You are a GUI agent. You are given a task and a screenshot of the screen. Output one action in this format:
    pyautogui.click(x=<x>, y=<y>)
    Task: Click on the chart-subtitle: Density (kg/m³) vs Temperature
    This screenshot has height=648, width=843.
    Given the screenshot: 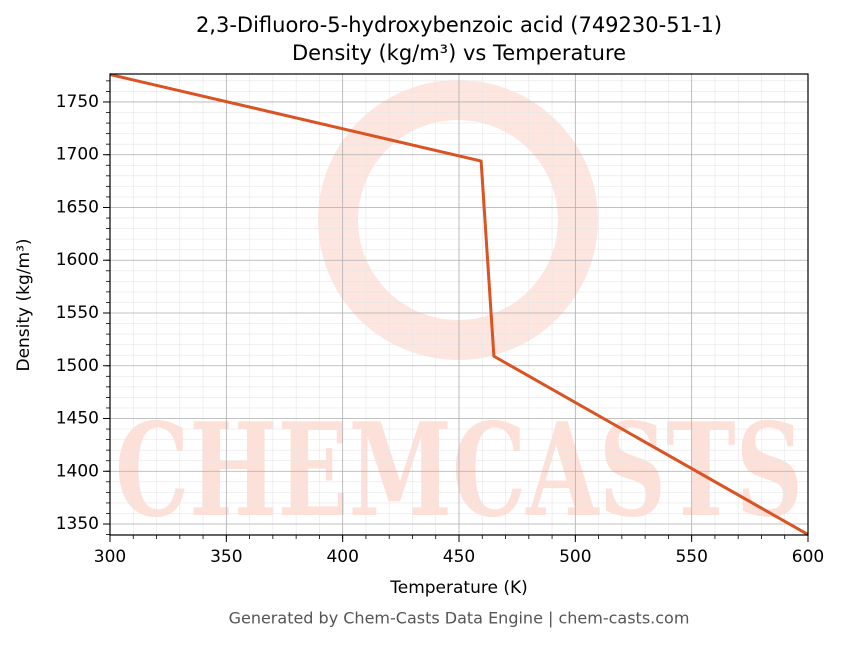 What is the action you would take?
    pyautogui.click(x=459, y=53)
    